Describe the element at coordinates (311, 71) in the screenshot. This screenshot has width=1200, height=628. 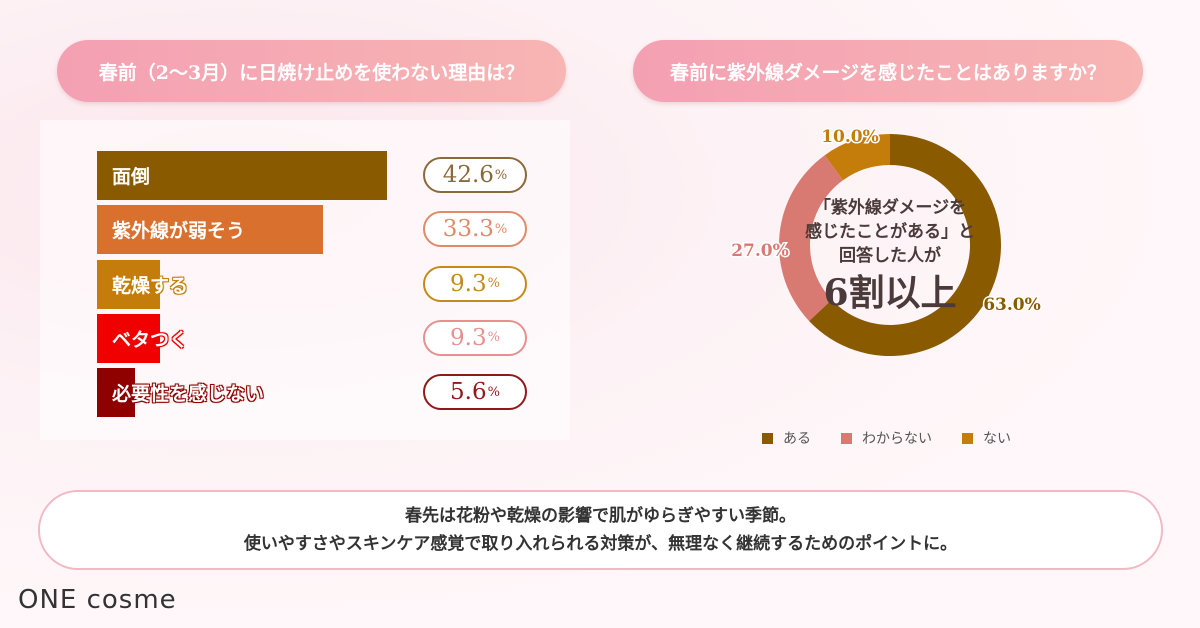
I see `bar-chart-title: 春前（2〜3月）に日焼け止めを使わない理由は？` at that location.